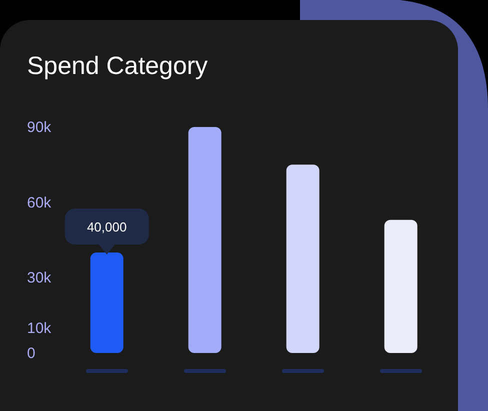 Image resolution: width=488 pixels, height=411 pixels. Describe the element at coordinates (39, 328) in the screenshot. I see `y-tick-label: 10k` at that location.